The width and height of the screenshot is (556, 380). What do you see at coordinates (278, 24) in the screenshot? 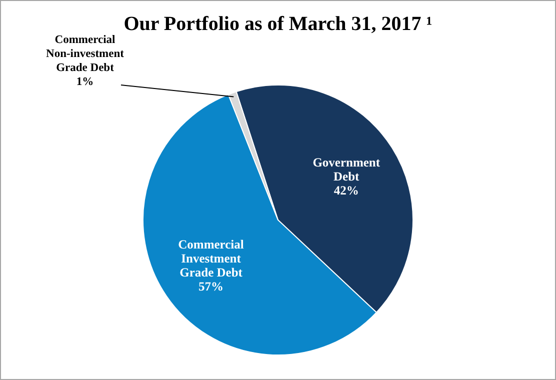
I see `chart-title: Our Portfolio as of March 31, 2017 ¹` at bounding box center [278, 24].